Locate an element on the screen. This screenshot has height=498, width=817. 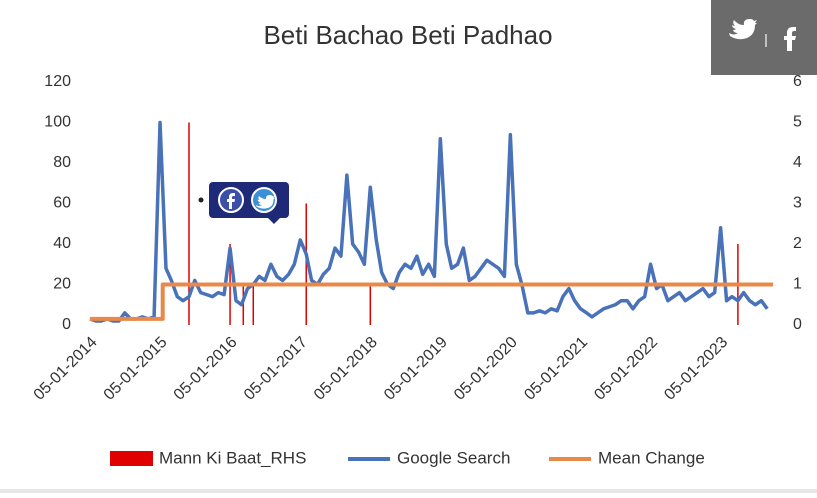
y2-tick-label: 3 is located at coordinates (797, 203).